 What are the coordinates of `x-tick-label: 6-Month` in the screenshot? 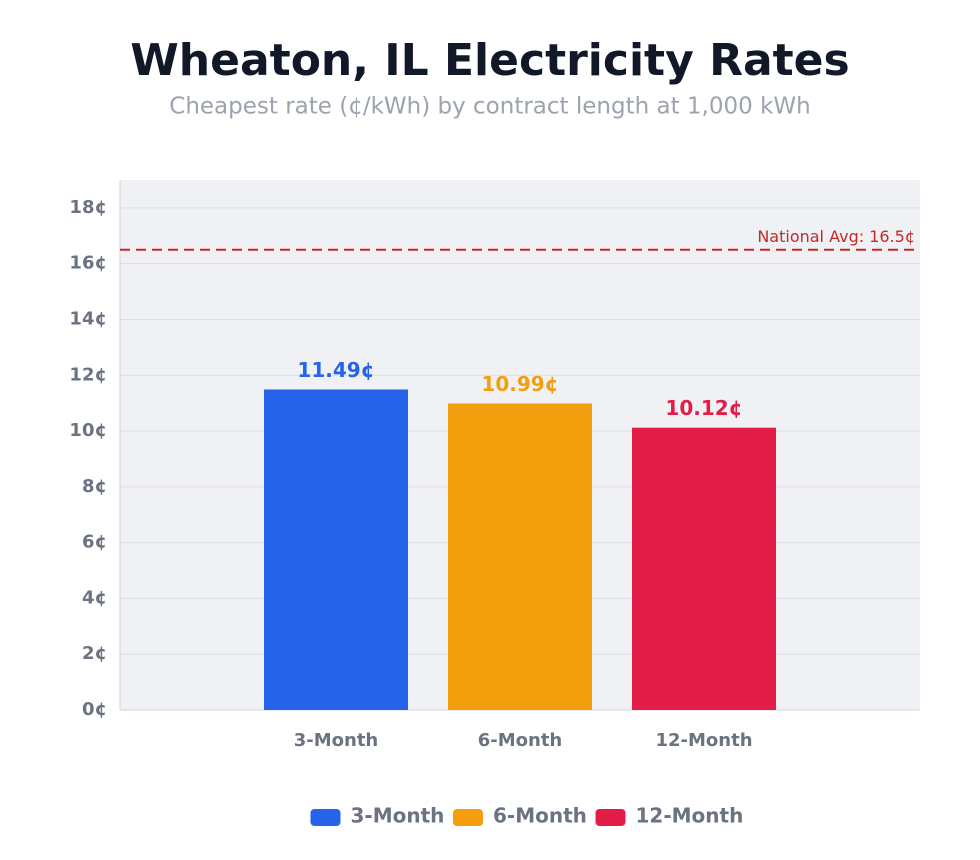 It's located at (520, 740).